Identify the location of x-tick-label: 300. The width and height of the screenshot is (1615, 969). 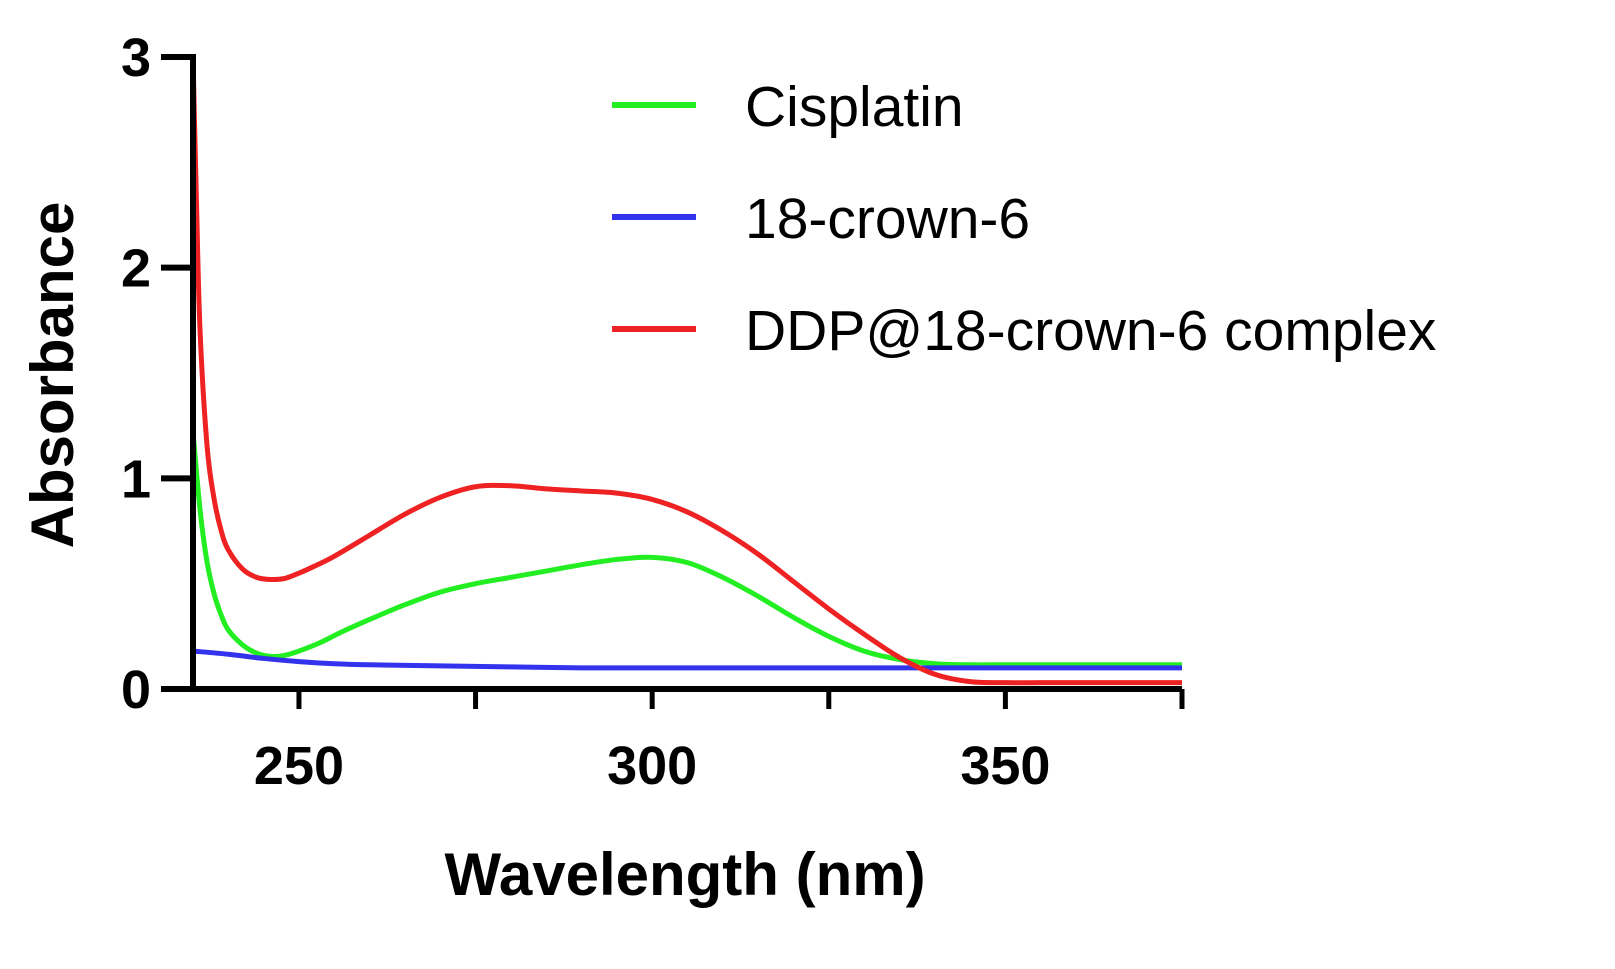
(652, 766).